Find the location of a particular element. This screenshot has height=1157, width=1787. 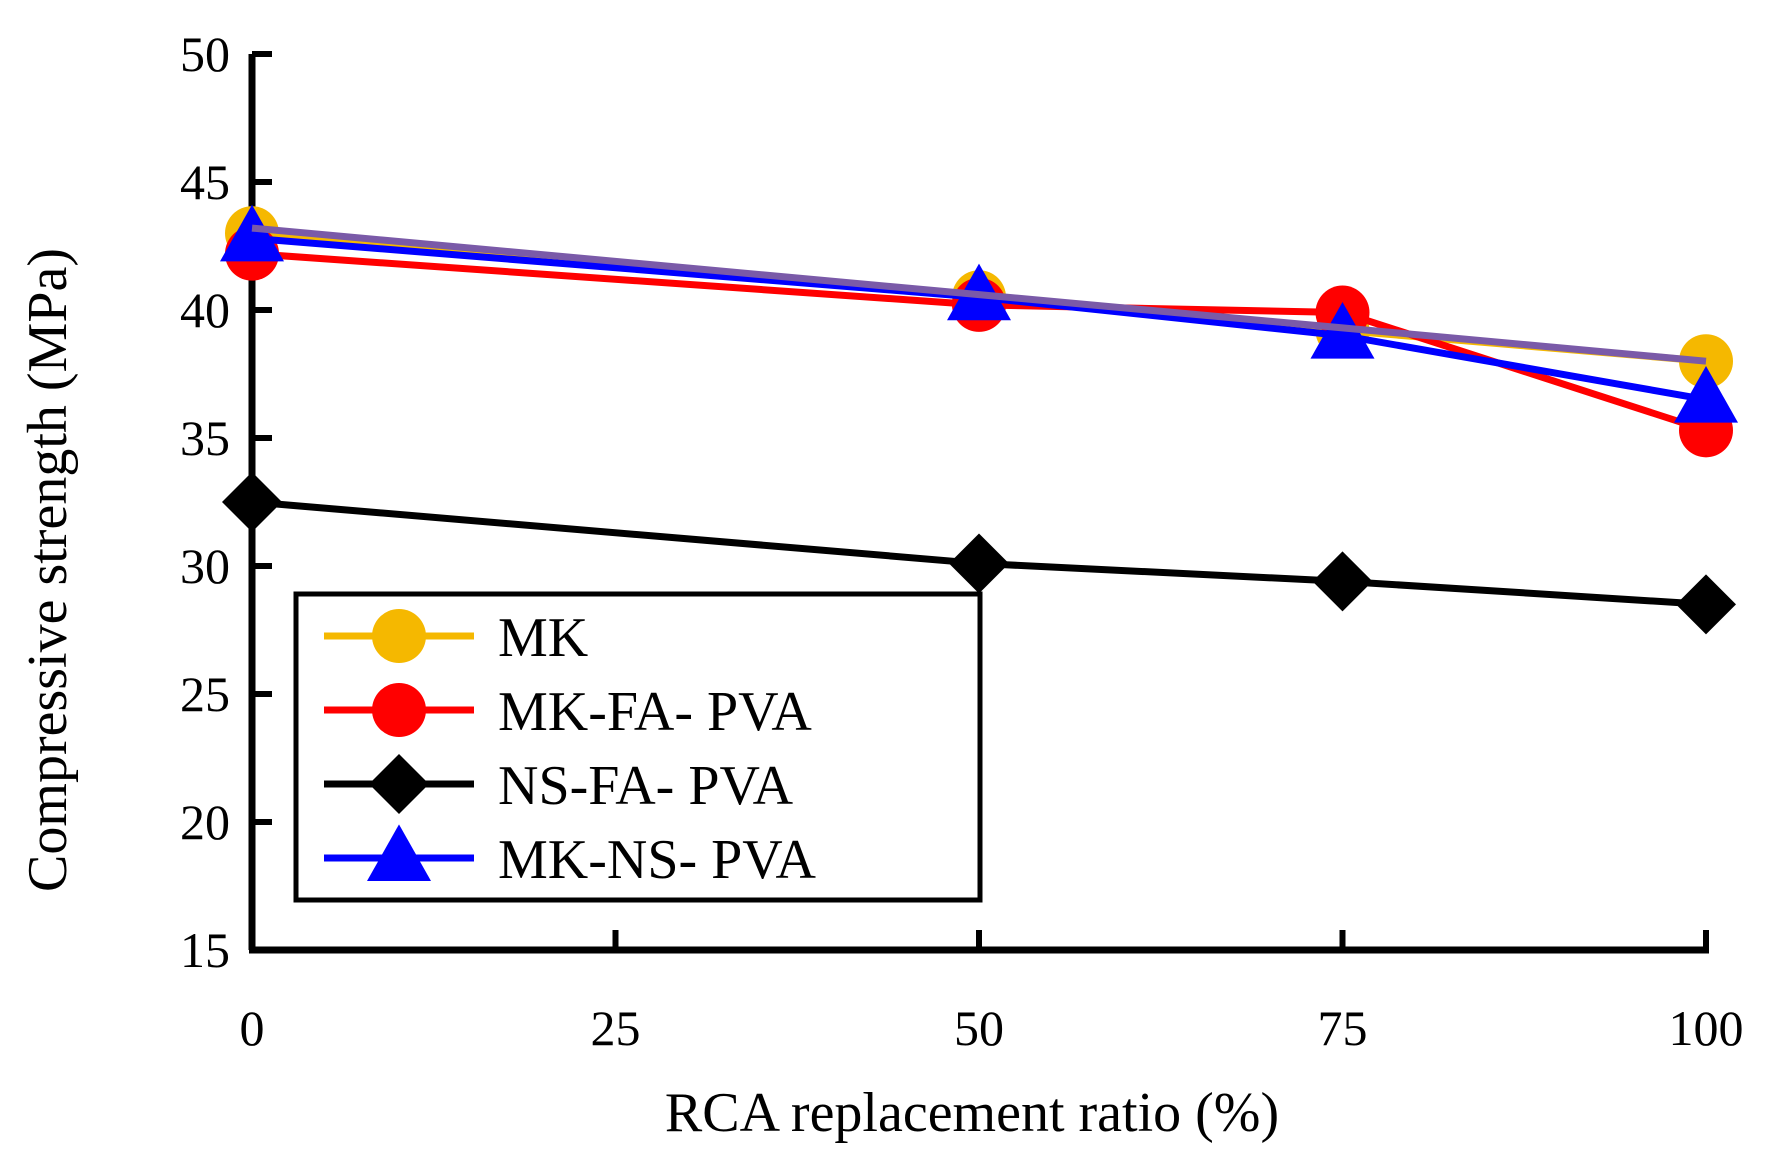

y-tick-label: 35 is located at coordinates (205, 438).